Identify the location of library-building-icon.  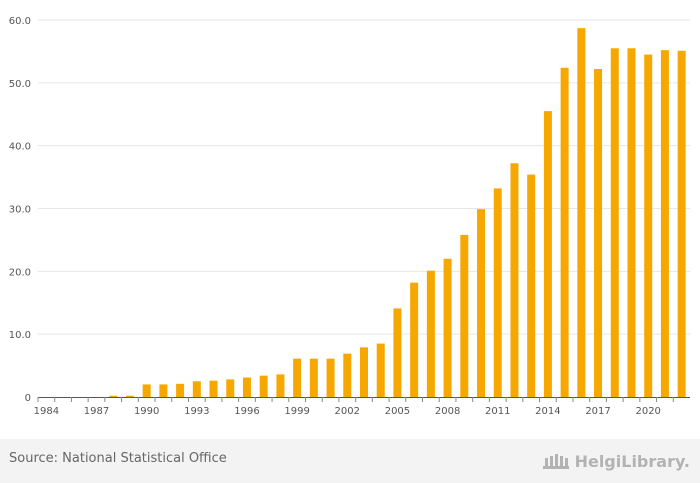
(555, 461).